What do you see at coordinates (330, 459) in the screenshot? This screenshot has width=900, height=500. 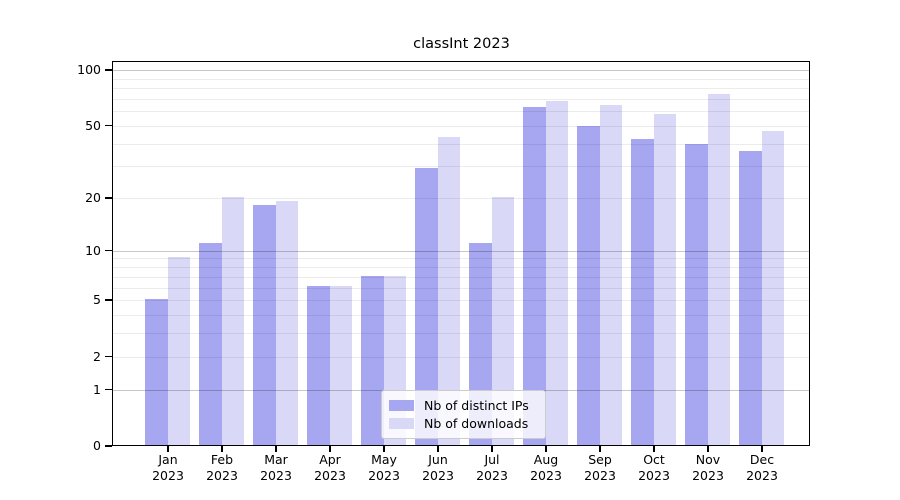 I see `month-label: Apr` at bounding box center [330, 459].